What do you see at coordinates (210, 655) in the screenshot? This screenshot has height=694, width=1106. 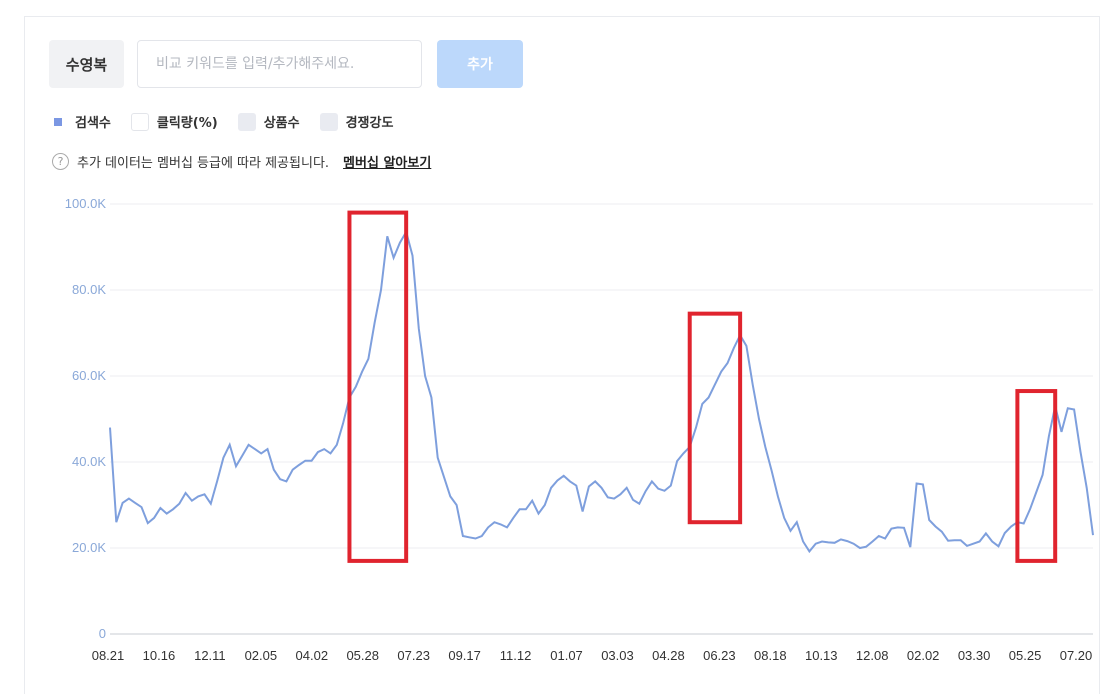 I see `x-tick-label: 12.11` at bounding box center [210, 655].